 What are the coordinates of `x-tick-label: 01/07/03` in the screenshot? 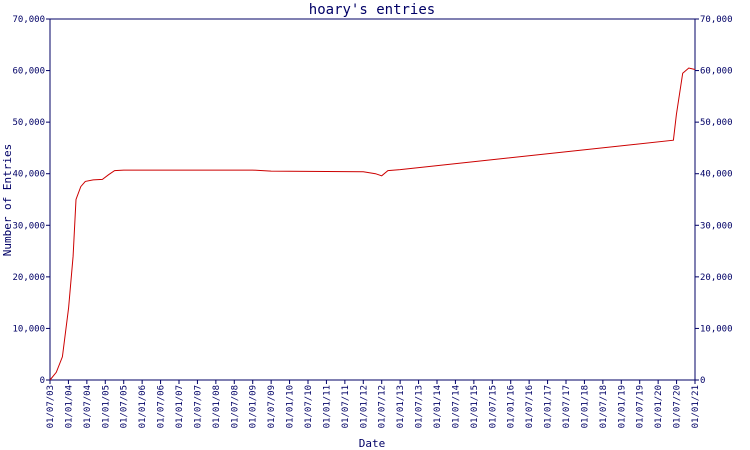 It's located at (51, 406).